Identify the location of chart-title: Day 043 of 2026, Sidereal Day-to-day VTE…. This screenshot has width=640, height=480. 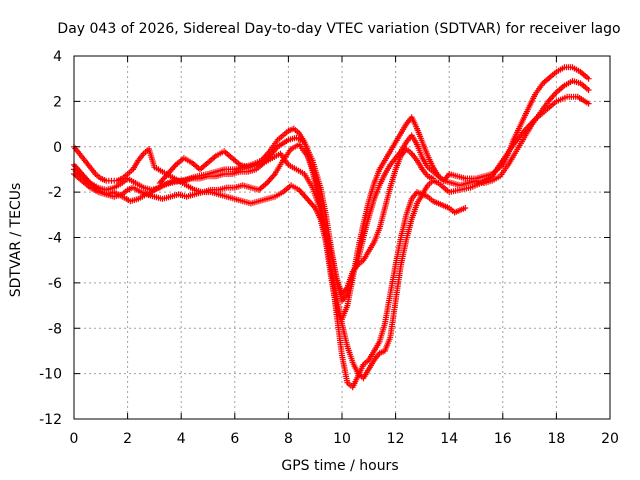
(338, 29).